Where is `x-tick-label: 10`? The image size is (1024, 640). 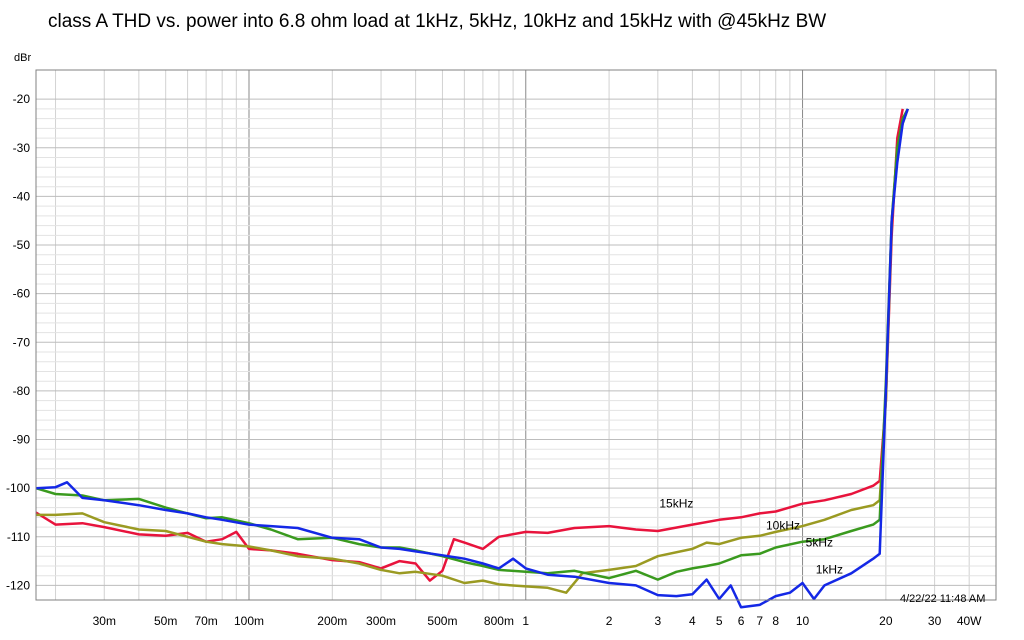 x-tick-label: 10 is located at coordinates (803, 621).